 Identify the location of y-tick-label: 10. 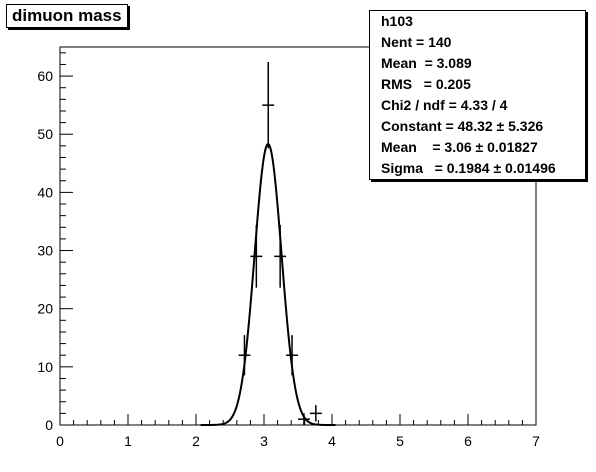
(45, 367).